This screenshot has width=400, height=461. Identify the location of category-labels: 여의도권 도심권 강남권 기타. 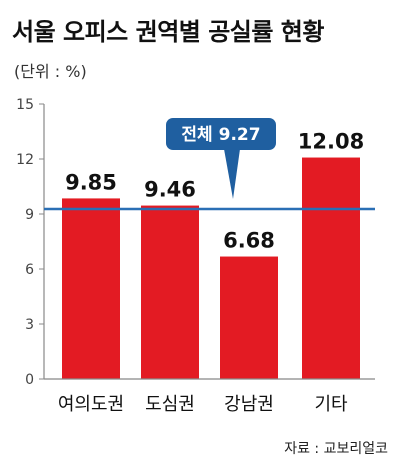
(203, 404).